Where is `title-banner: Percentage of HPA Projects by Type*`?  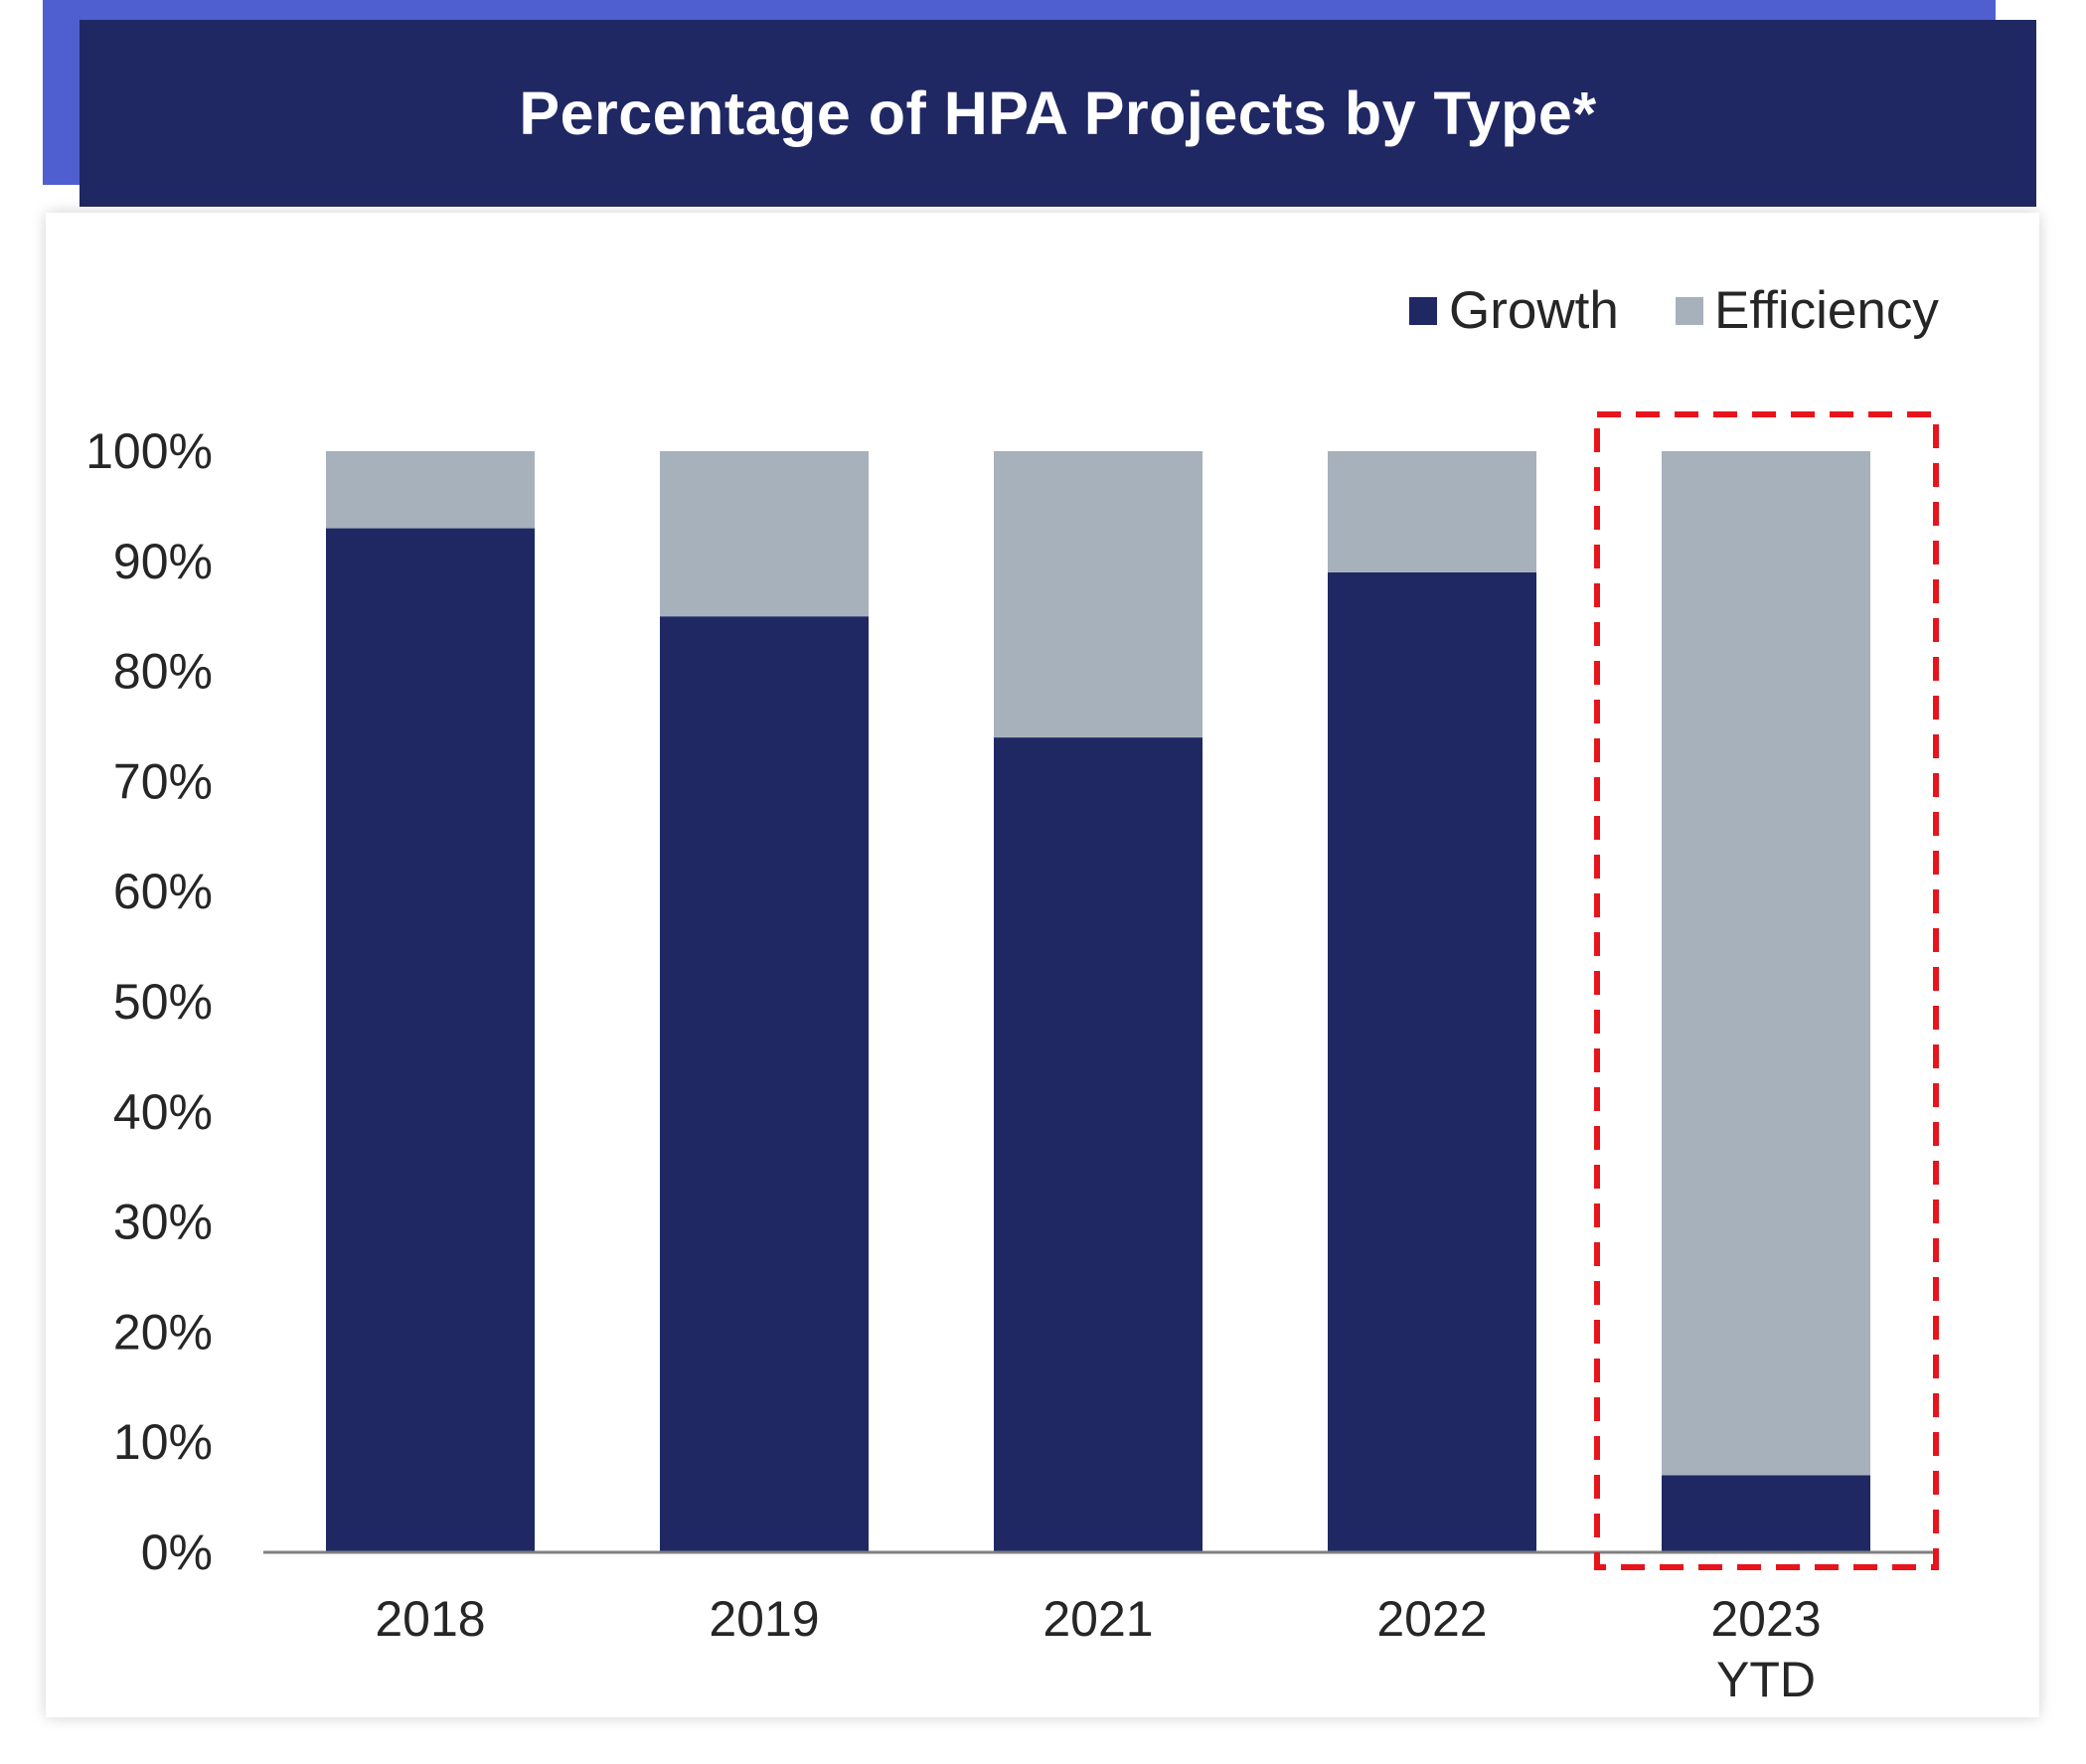
title-banner: Percentage of HPA Projects by Type* is located at coordinates (1058, 113).